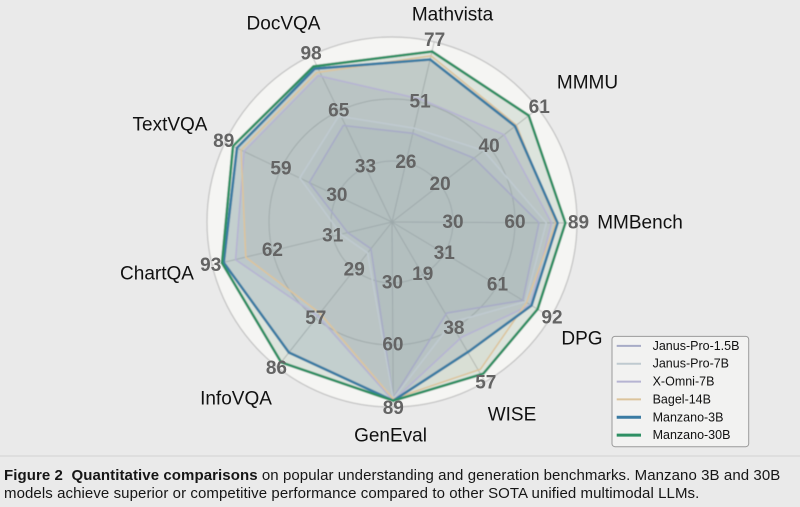 Image resolution: width=800 pixels, height=507 pixels. Describe the element at coordinates (551, 317) in the screenshot. I see `svg-text: 92` at that location.